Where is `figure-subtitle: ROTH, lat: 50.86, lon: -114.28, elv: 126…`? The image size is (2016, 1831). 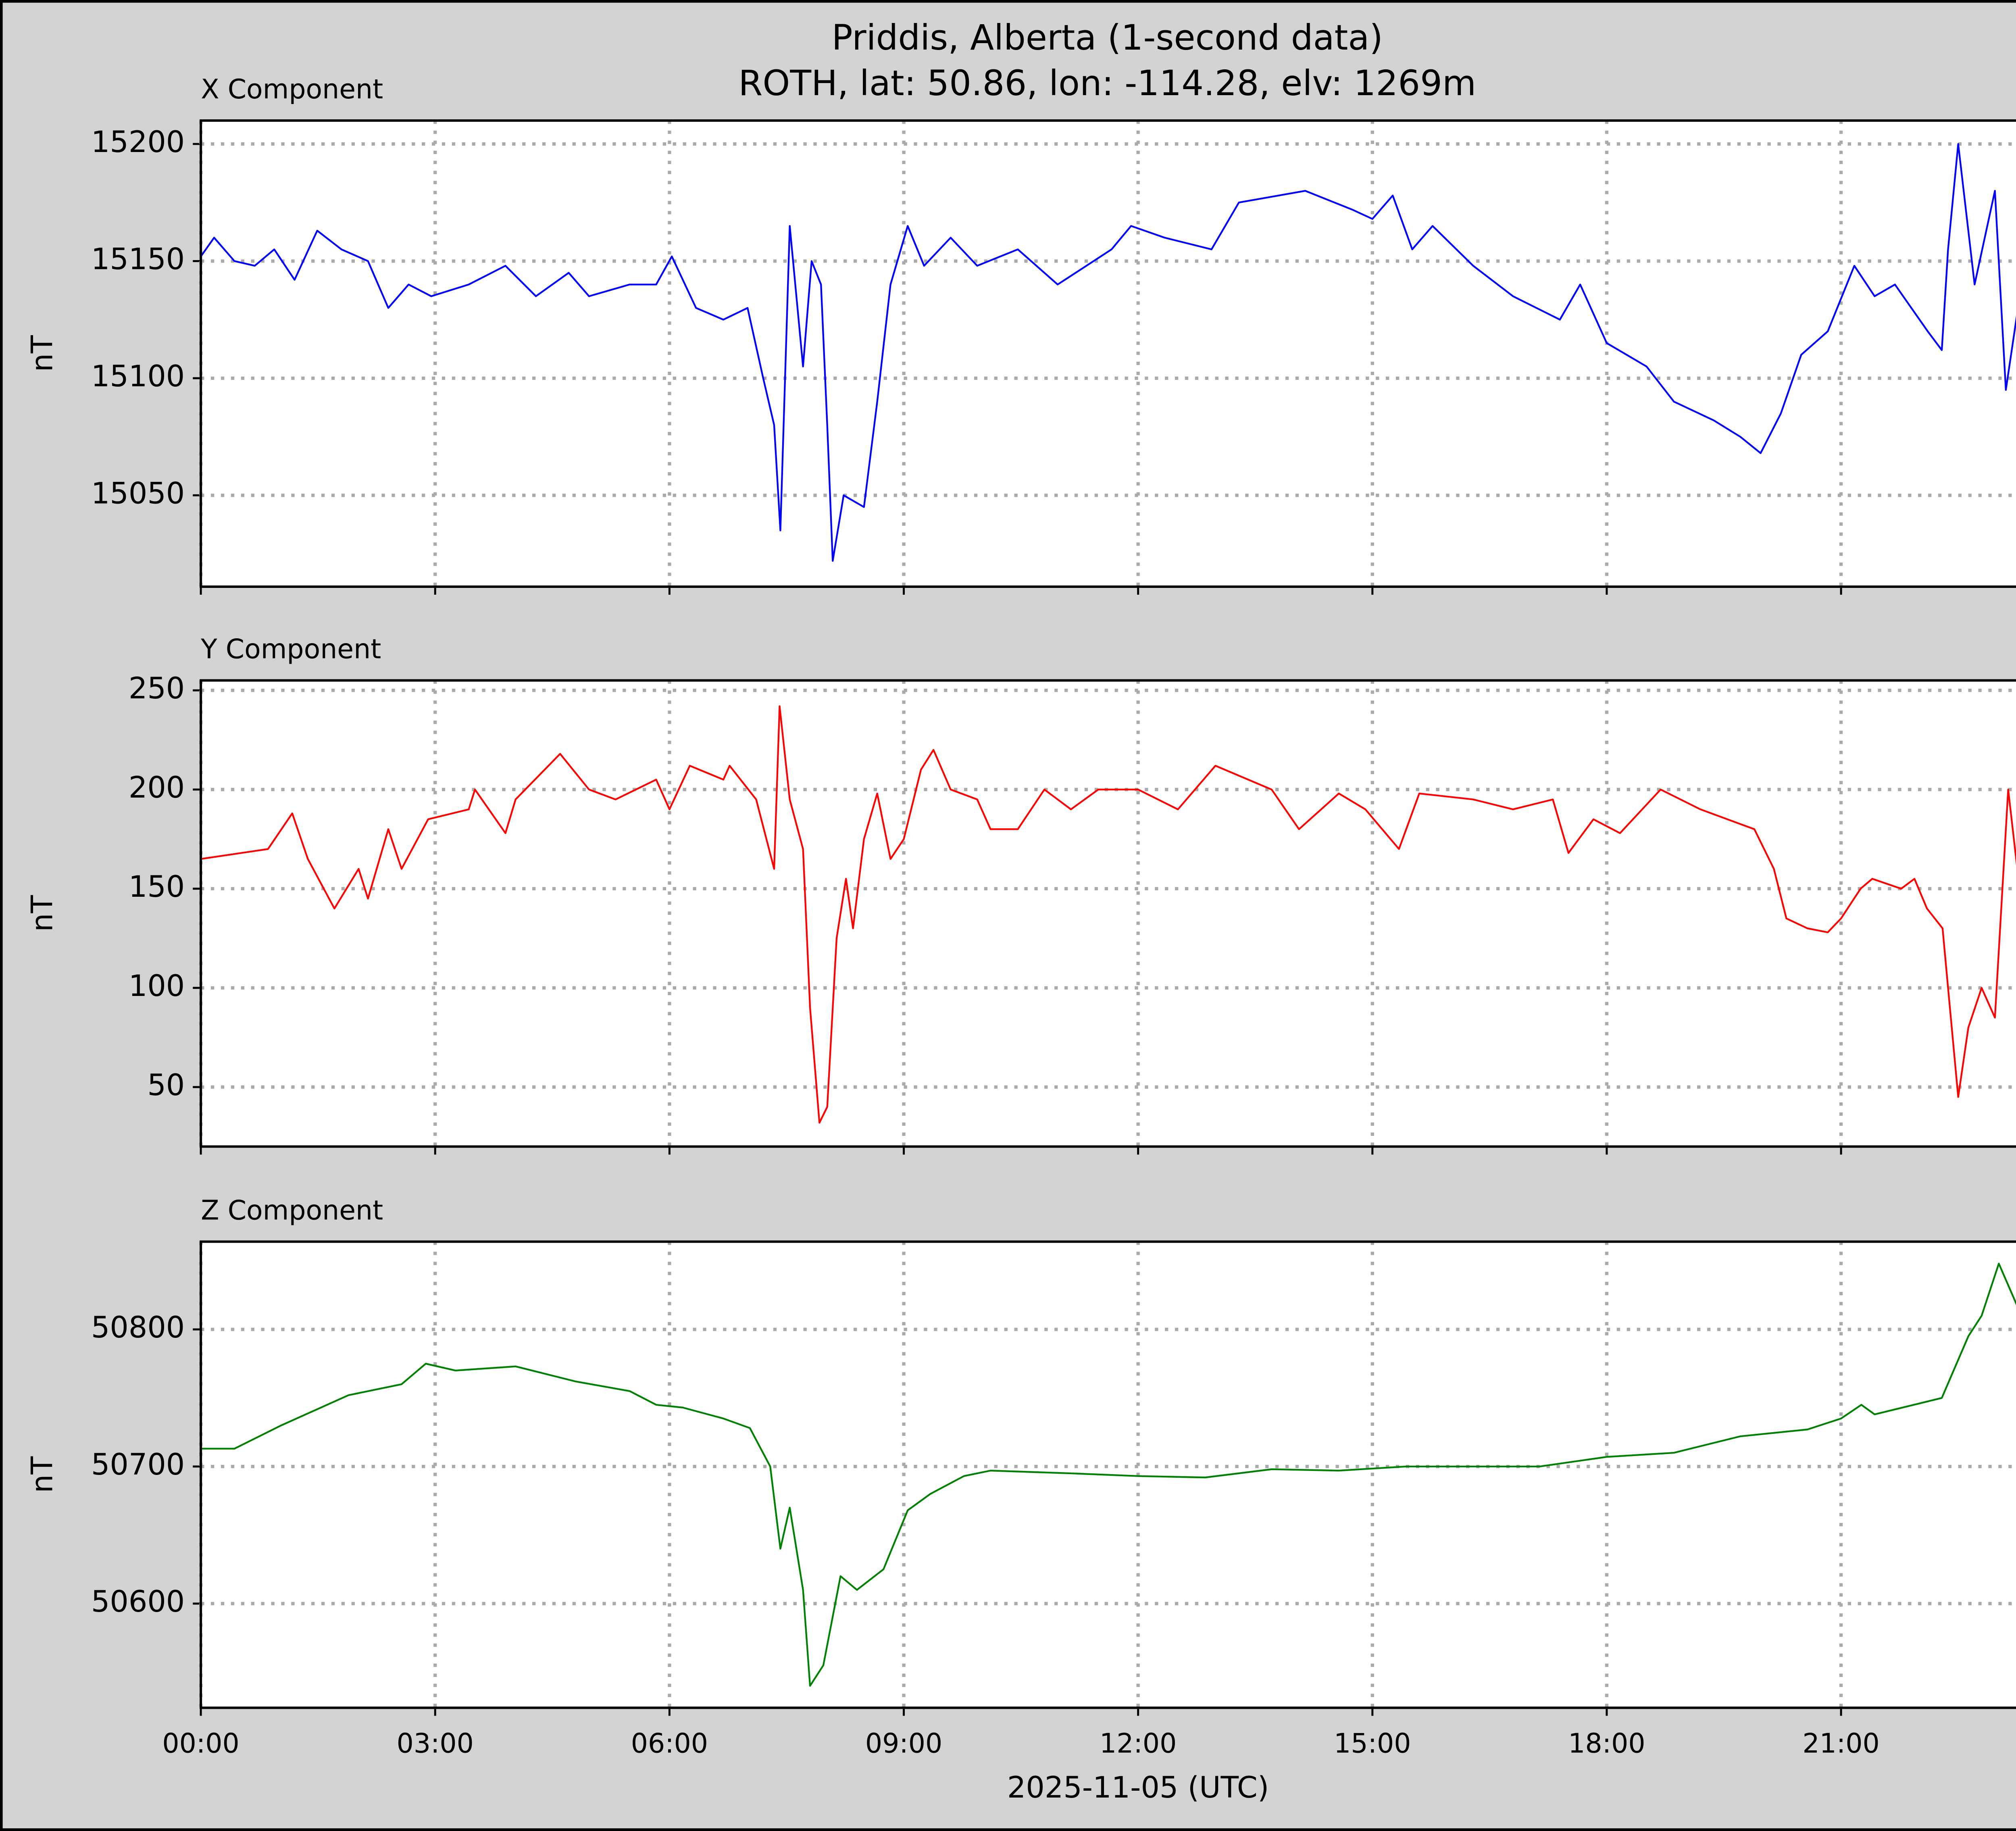 figure-subtitle: ROTH, lat: 50.86, lon: -114.28, elv: 126… is located at coordinates (1107, 83).